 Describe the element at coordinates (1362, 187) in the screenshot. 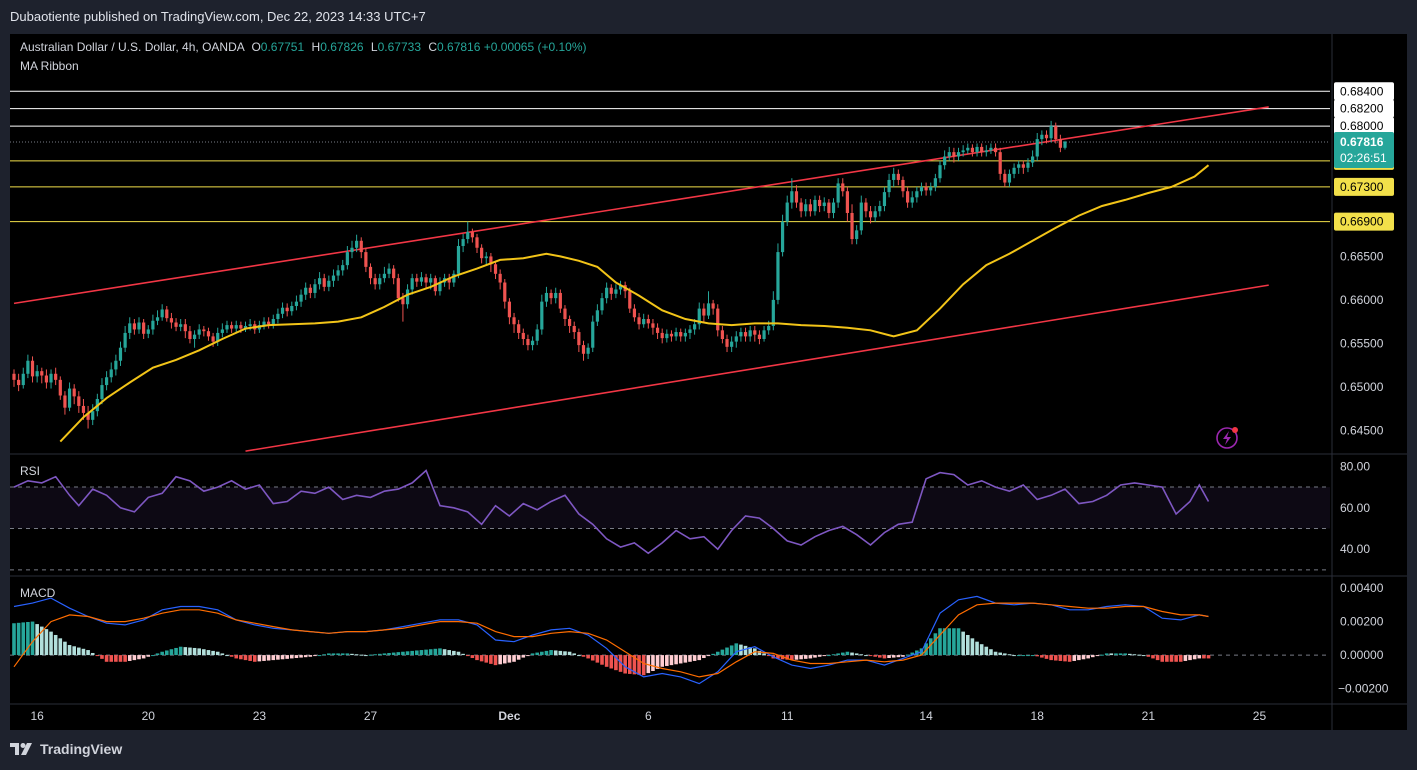

I see `price-level-tag-label: 0.67300` at that location.